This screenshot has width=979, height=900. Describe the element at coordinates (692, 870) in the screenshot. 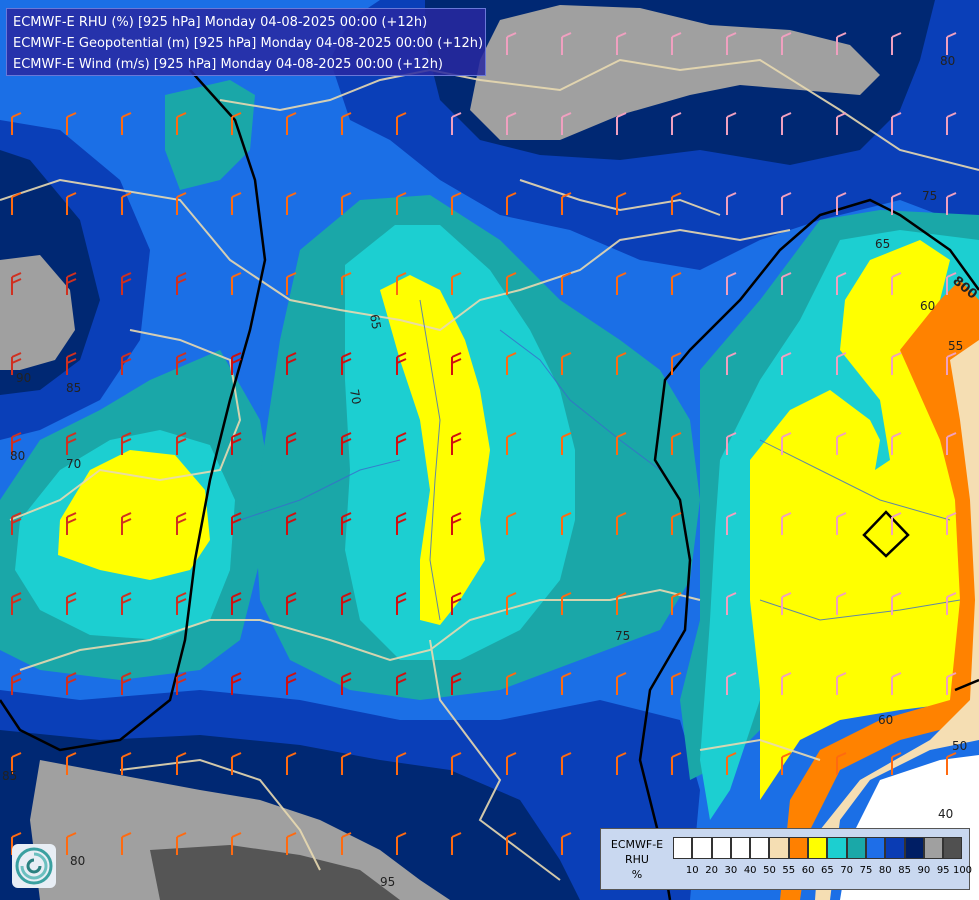

I see `legend-tick: 10` at that location.